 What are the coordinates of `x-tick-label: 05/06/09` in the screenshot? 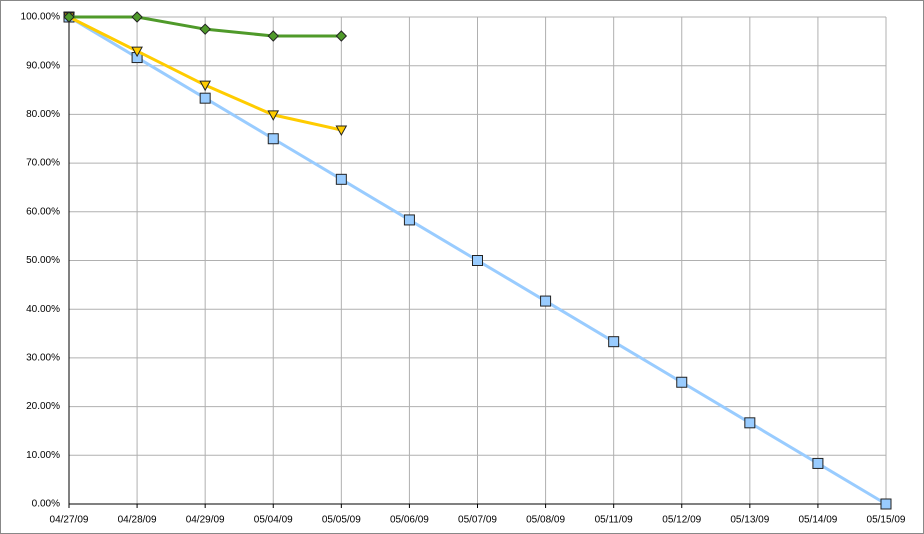 It's located at (409, 520).